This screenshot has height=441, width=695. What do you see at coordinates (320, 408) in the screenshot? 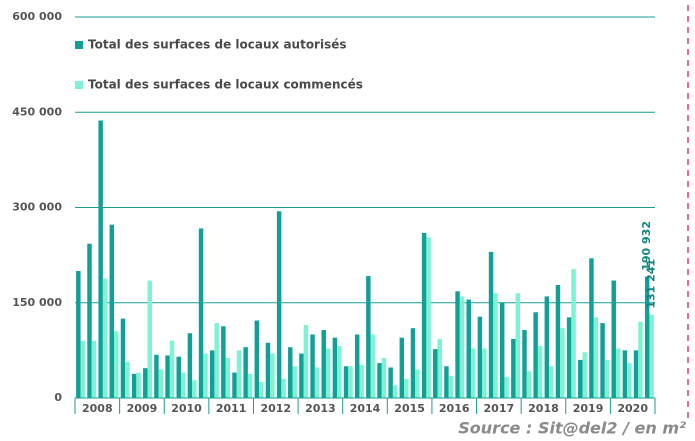
I see `x-group-label: 2013` at bounding box center [320, 408].